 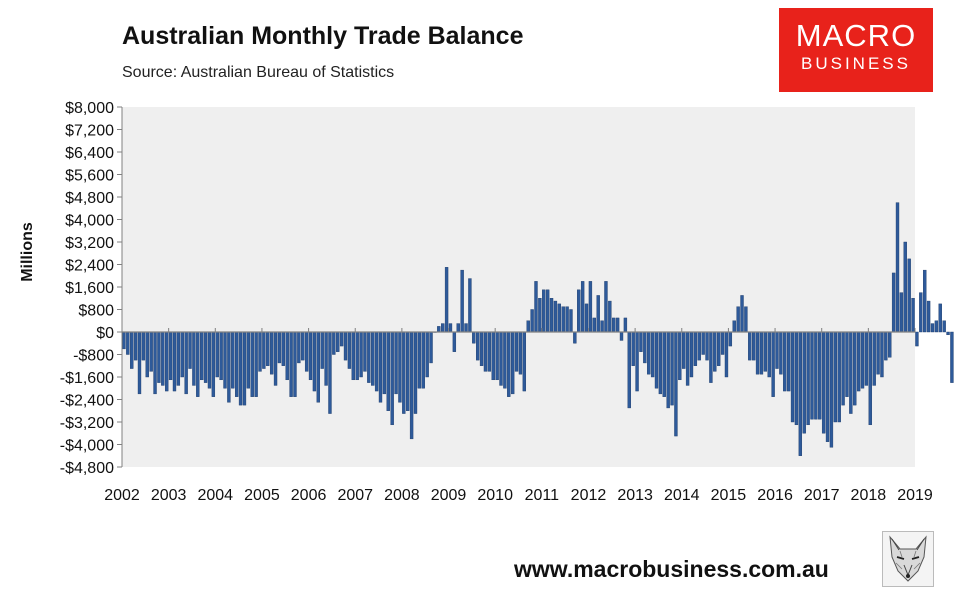 What do you see at coordinates (915, 495) in the screenshot?
I see `x-tick-label: 2019` at bounding box center [915, 495].